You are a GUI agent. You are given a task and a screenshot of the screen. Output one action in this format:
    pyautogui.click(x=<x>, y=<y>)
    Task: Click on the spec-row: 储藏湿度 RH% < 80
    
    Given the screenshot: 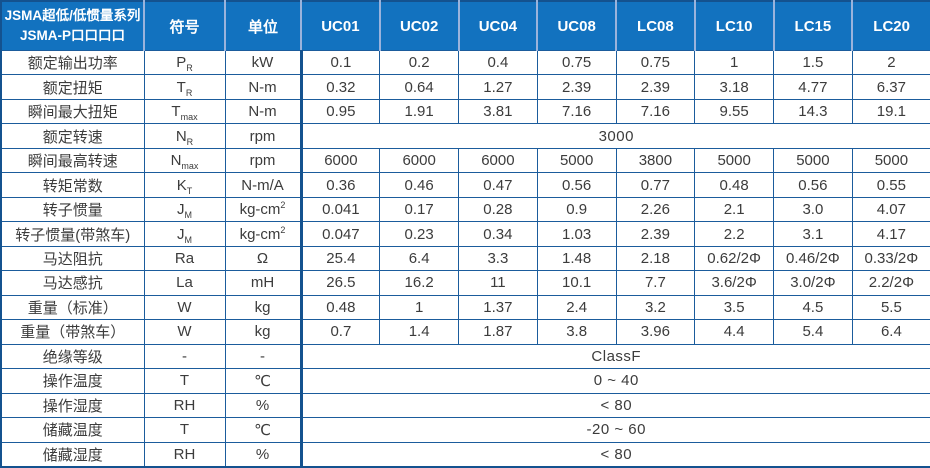 What is the action you would take?
    pyautogui.click(x=465, y=454)
    